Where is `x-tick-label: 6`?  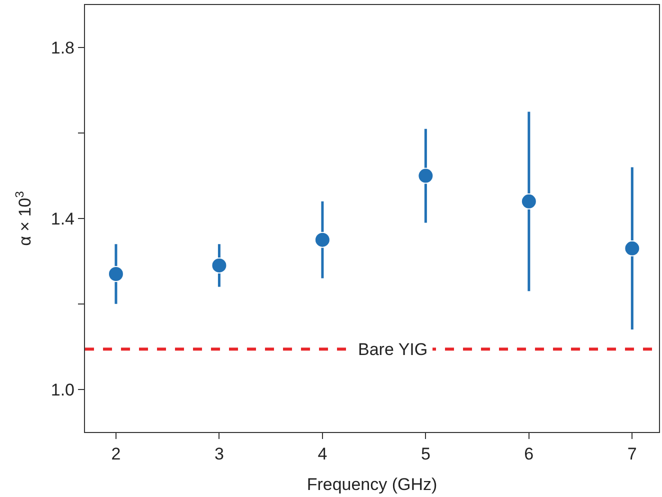 x-tick-label: 6 is located at coordinates (529, 454).